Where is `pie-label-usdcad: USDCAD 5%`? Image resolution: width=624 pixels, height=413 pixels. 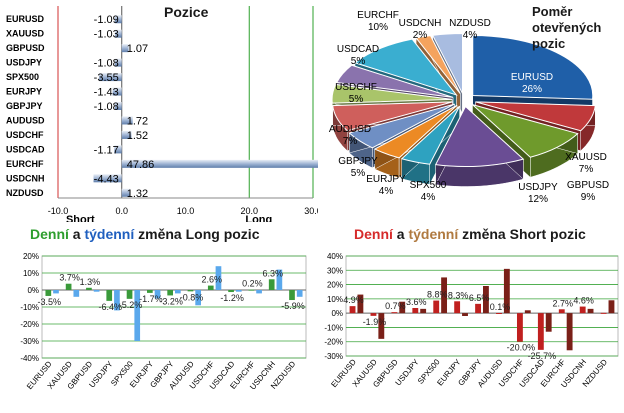
pie-label-usdcad: USDCAD 5% is located at coordinates (358, 55).